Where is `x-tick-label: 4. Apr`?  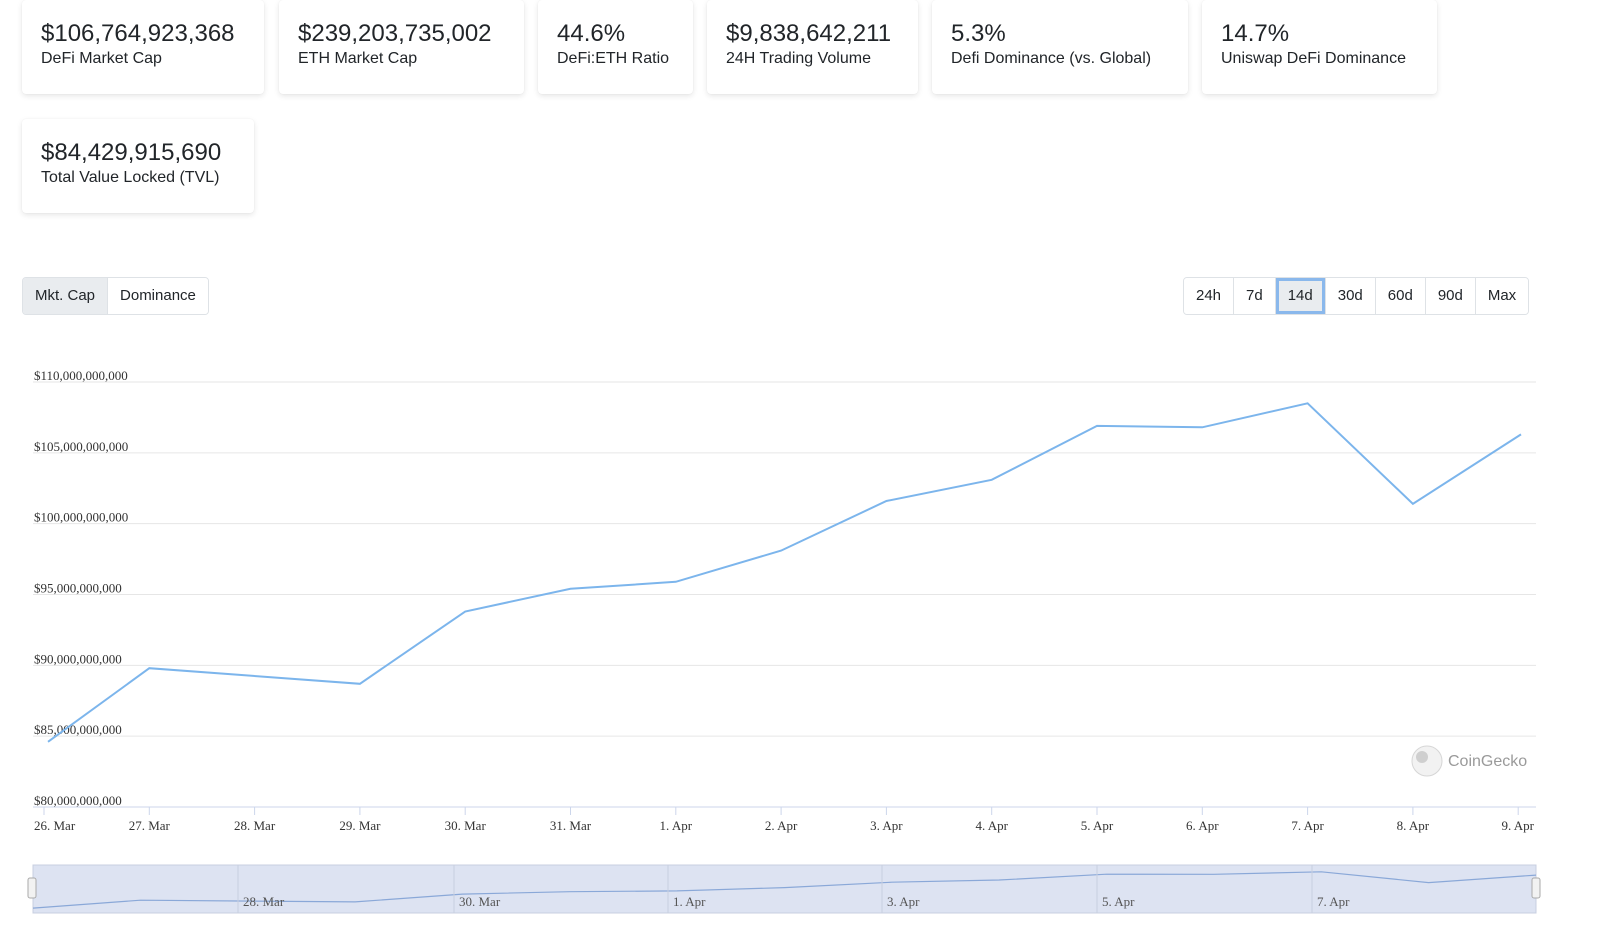
x-tick-label: 4. Apr is located at coordinates (991, 825).